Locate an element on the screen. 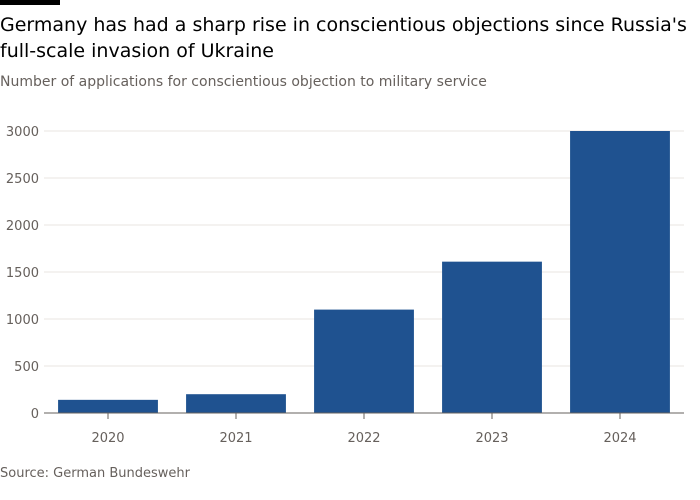 This screenshot has width=700, height=500. y-tick-label: 0 is located at coordinates (35, 414).